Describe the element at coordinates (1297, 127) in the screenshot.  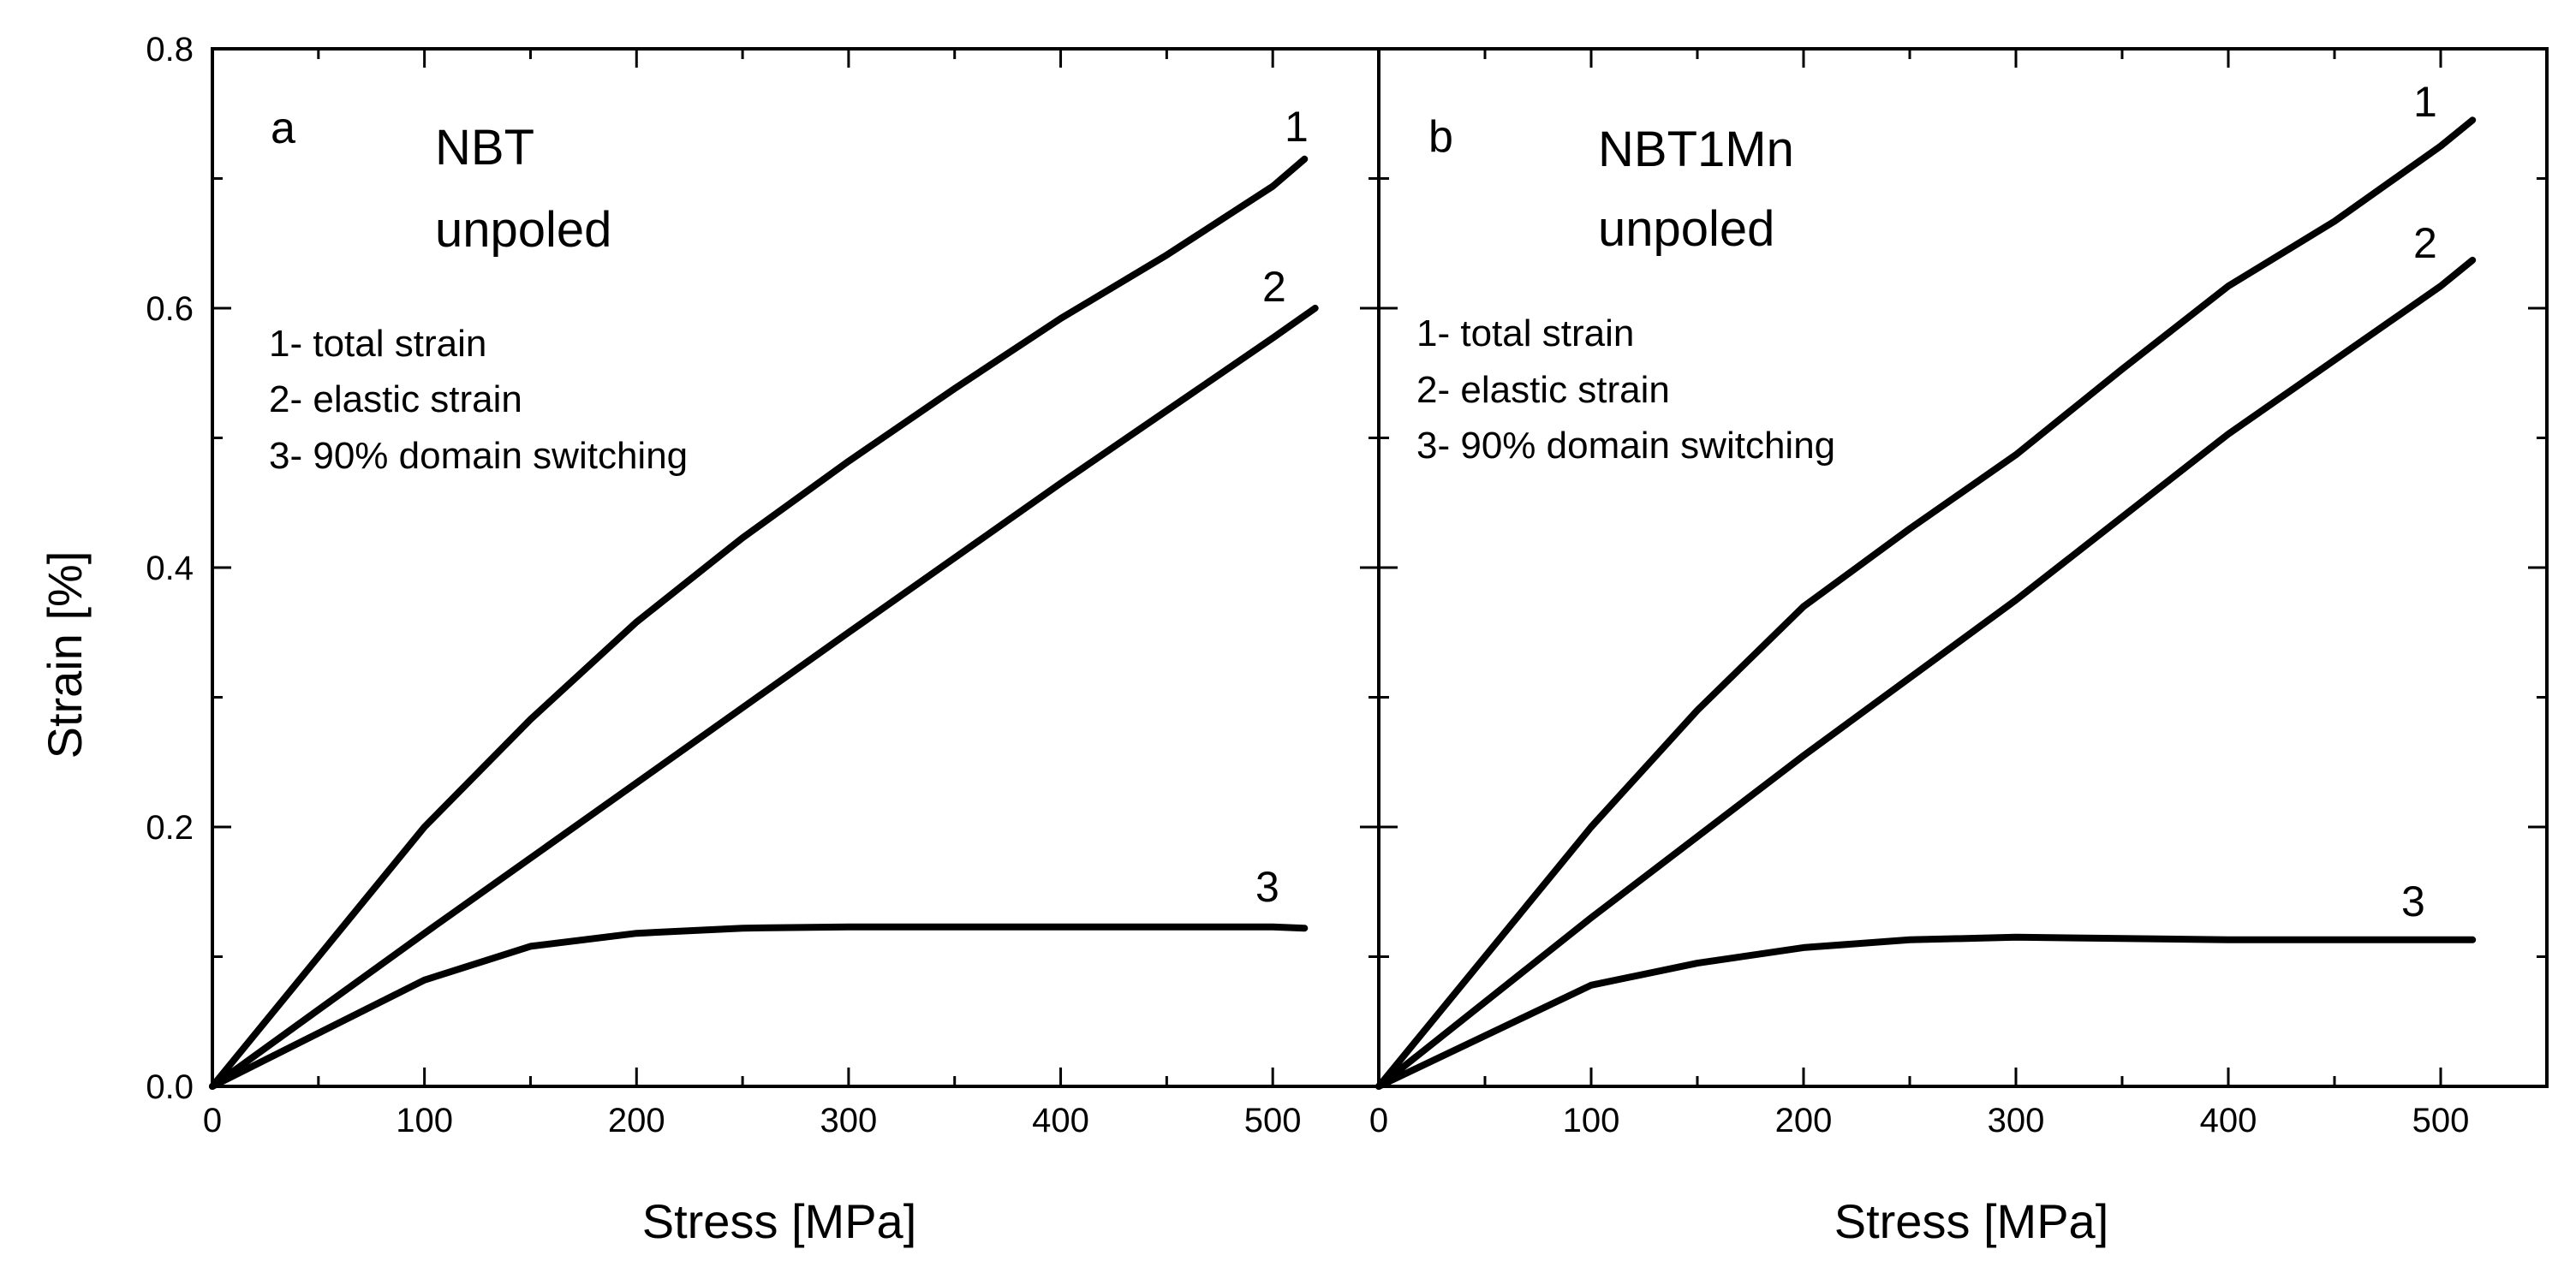
I see `panel-a-curve-label-1: 1` at that location.